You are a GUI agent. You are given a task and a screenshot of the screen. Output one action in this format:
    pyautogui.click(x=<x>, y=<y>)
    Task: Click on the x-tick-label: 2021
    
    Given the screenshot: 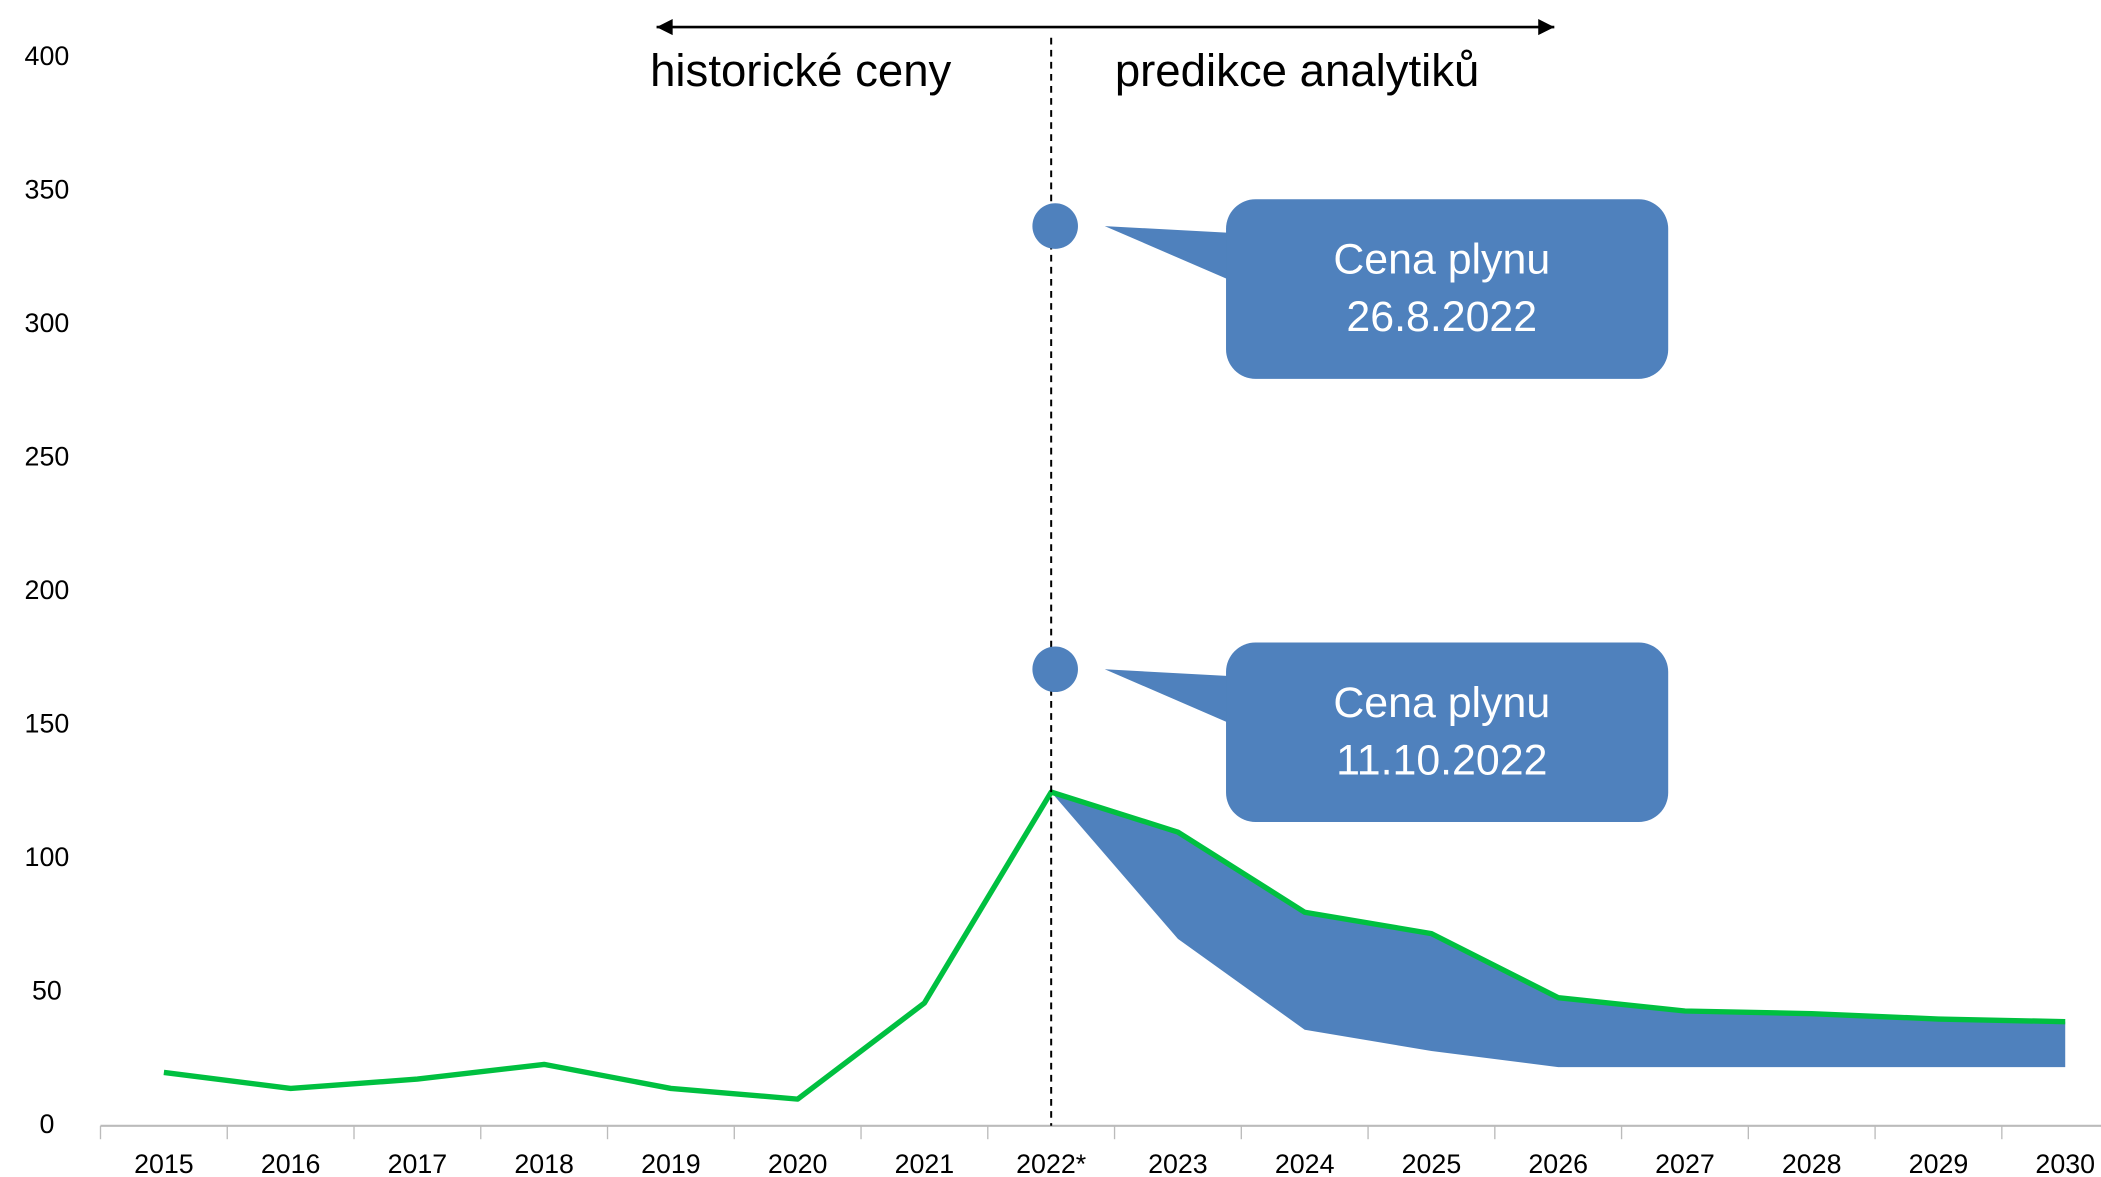 What is the action you would take?
    pyautogui.click(x=925, y=1163)
    